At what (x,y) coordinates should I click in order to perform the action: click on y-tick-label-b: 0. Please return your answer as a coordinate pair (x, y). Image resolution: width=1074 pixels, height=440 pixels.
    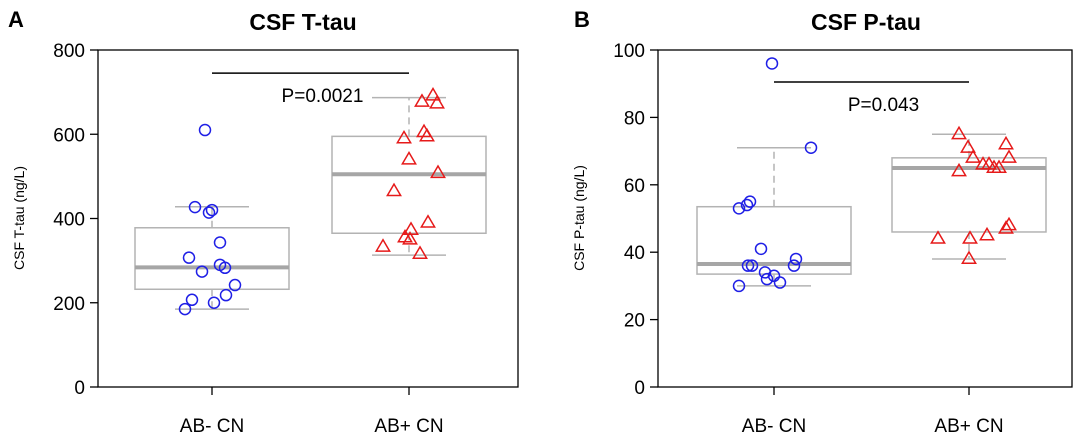
    Looking at the image, I should click on (639, 388).